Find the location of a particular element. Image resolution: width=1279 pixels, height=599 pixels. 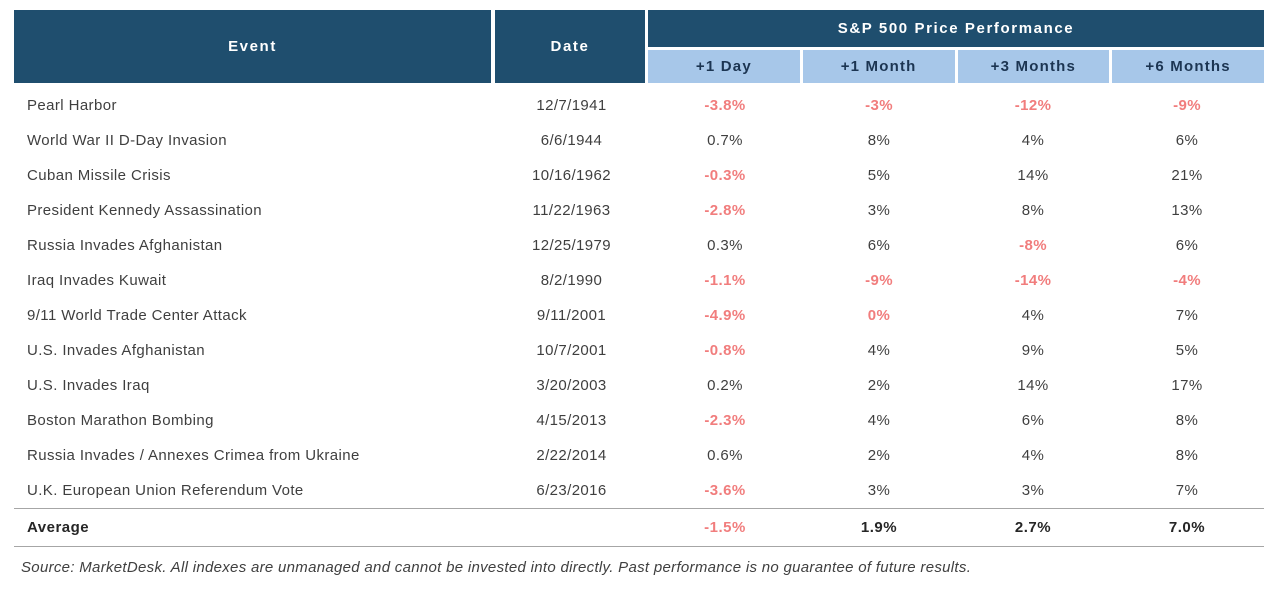

date-cell: 6/23/2016 is located at coordinates (571, 490).